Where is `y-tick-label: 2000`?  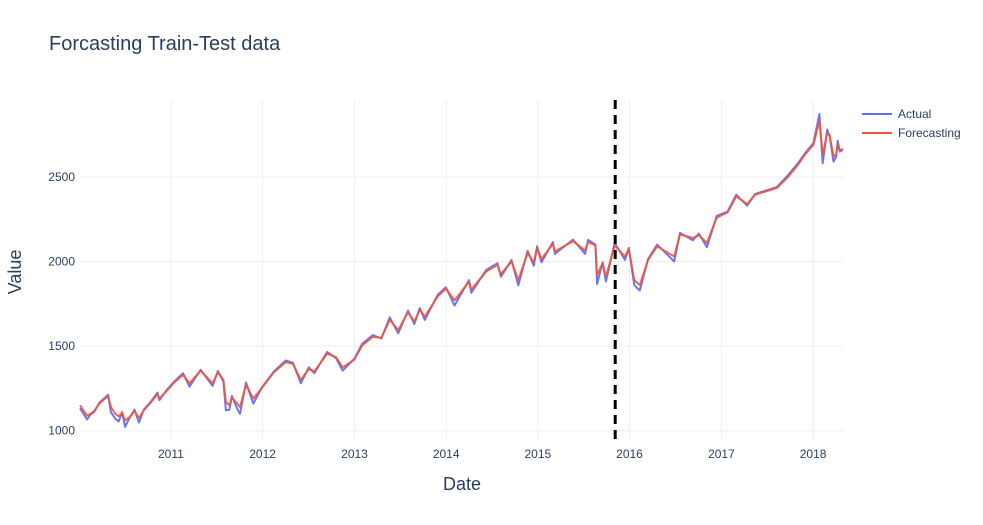 y-tick-label: 2000 is located at coordinates (61, 262).